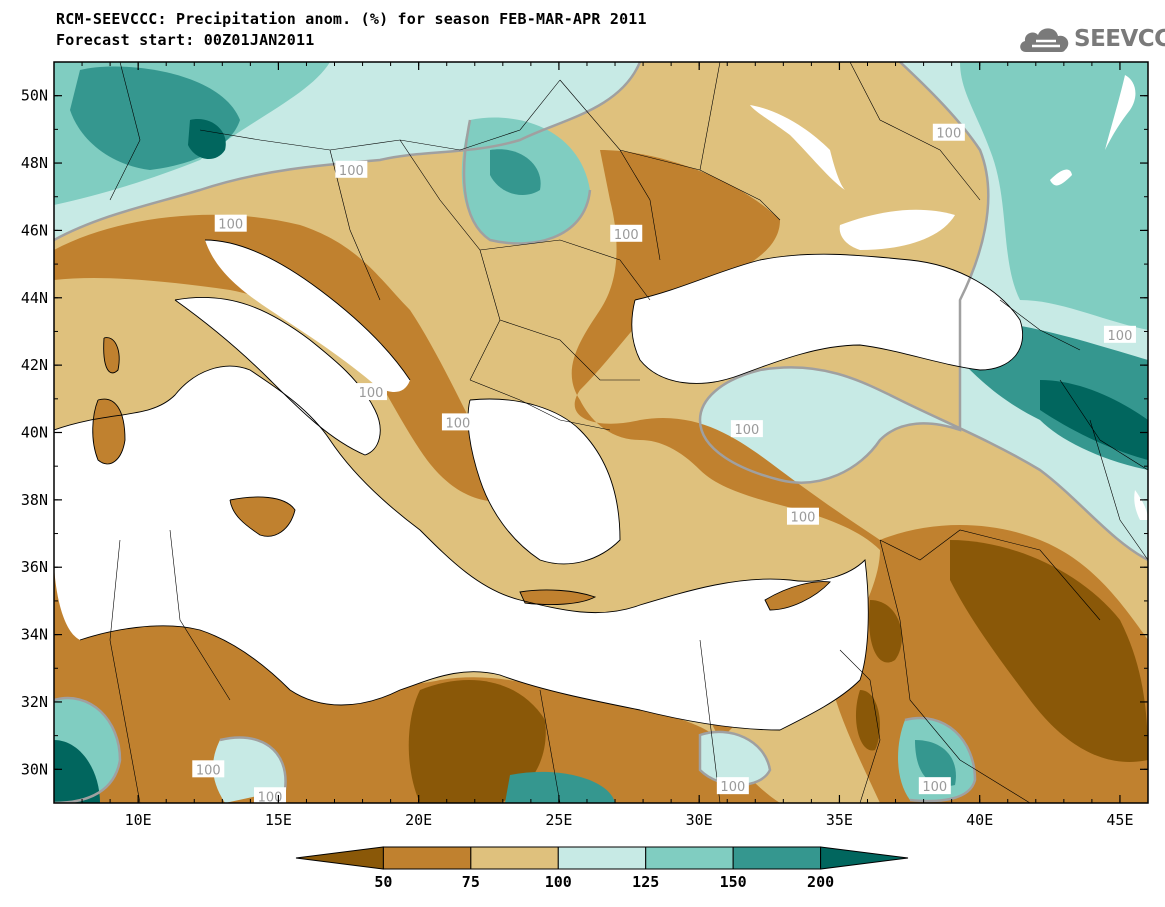 This screenshot has width=1165, height=907. What do you see at coordinates (34, 230) in the screenshot?
I see `lat-tick-label: 46N` at bounding box center [34, 230].